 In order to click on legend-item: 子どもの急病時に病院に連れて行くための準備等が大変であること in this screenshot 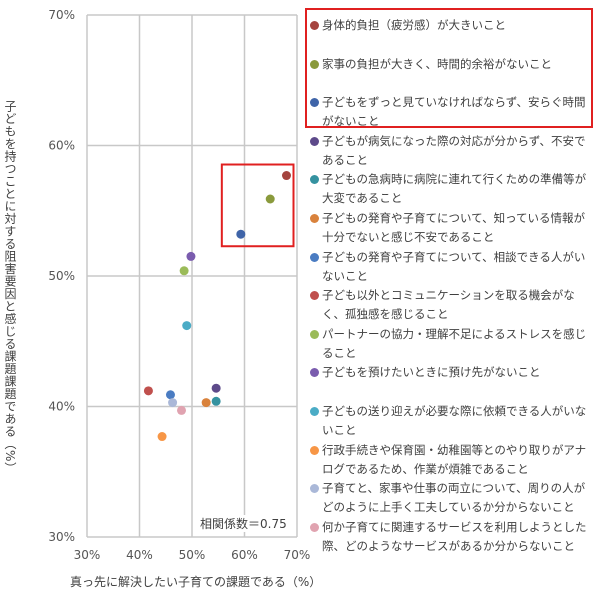, I will do `click(451, 189)`.